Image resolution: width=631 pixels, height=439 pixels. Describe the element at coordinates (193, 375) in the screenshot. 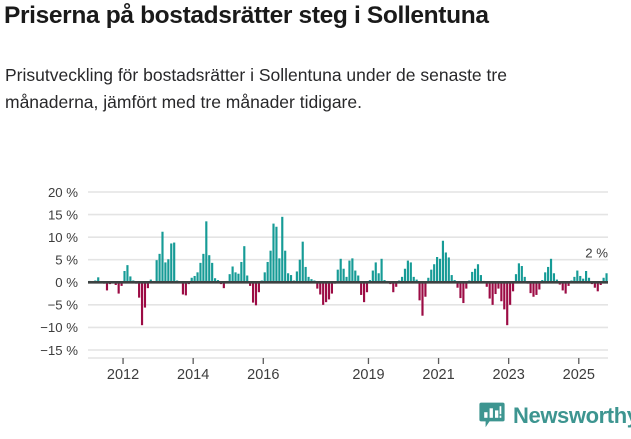

I see `svg-text: 2014` at that location.